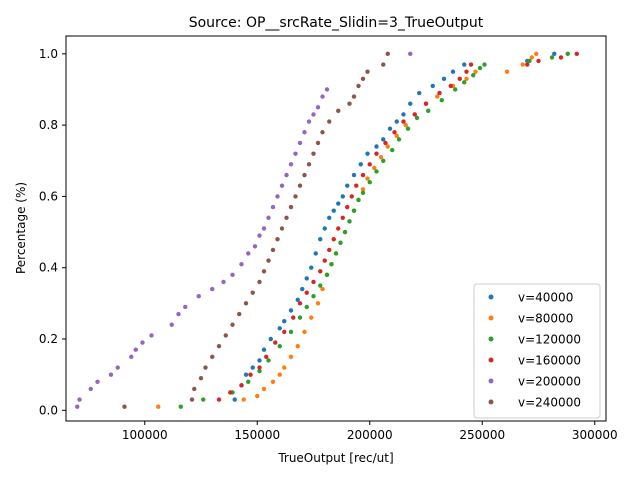 The image size is (640, 484). Describe the element at coordinates (370, 435) in the screenshot. I see `x-tick-label: 200000` at that location.